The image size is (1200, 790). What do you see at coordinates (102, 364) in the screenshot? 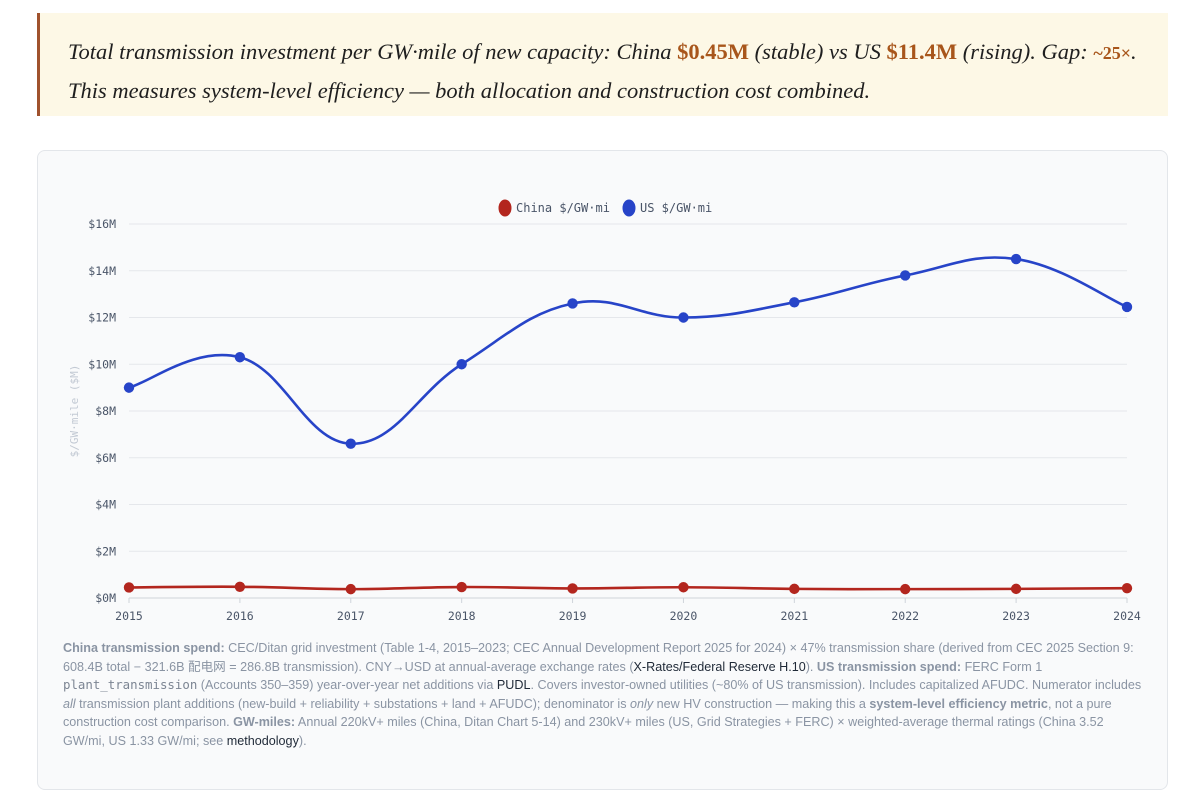
I see `y-tick-label: $10M` at bounding box center [102, 364].